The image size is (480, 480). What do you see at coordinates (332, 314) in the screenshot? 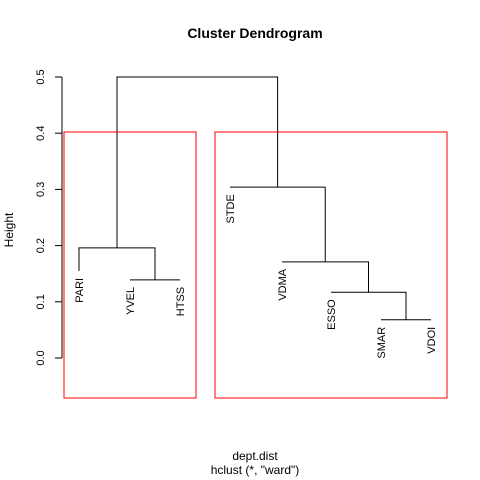
I see `leaf-label-esso: ESSO` at bounding box center [332, 314].